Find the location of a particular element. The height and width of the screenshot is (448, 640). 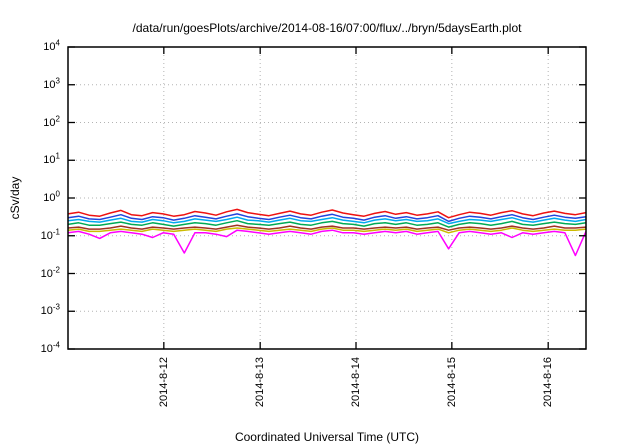

data-series-red is located at coordinates (327, 213).